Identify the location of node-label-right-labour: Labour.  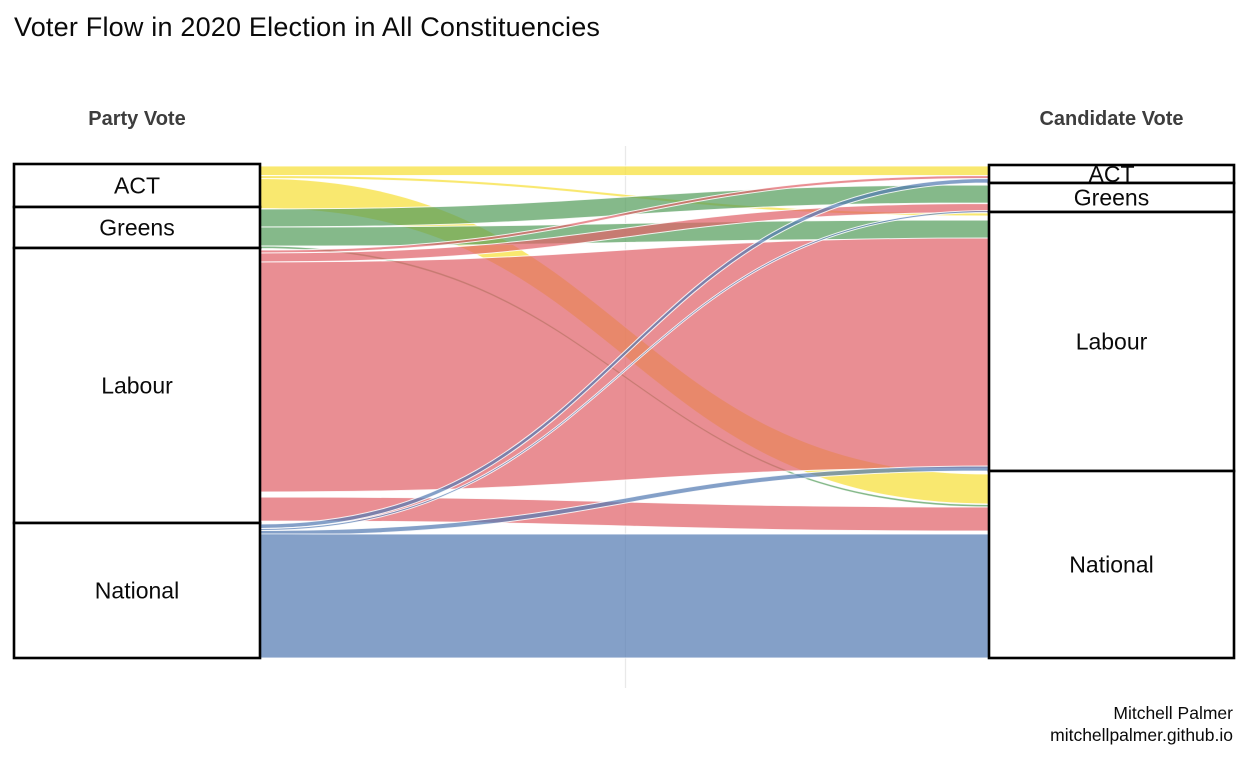
(1112, 342).